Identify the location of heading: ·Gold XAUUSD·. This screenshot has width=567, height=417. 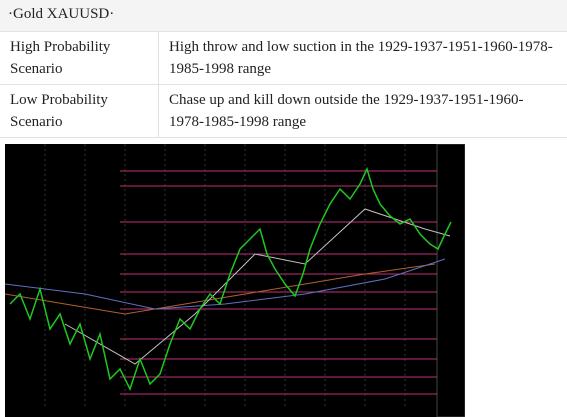
(283, 16).